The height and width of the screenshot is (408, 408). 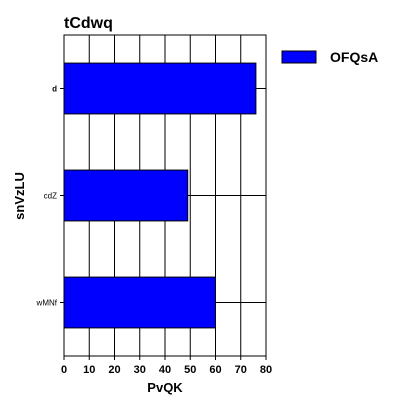 What do you see at coordinates (299, 57) in the screenshot?
I see `legend-swatch` at bounding box center [299, 57].